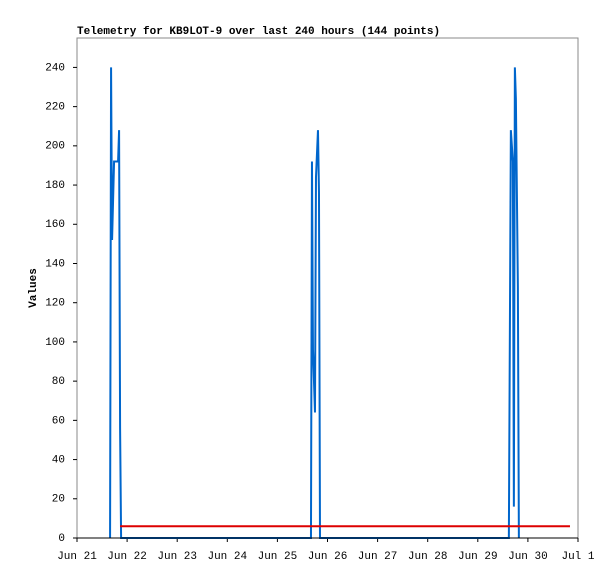 Image resolution: width=615 pixels, height=579 pixels. What do you see at coordinates (528, 557) in the screenshot?
I see `x-tick-label: Jun 30` at bounding box center [528, 557].